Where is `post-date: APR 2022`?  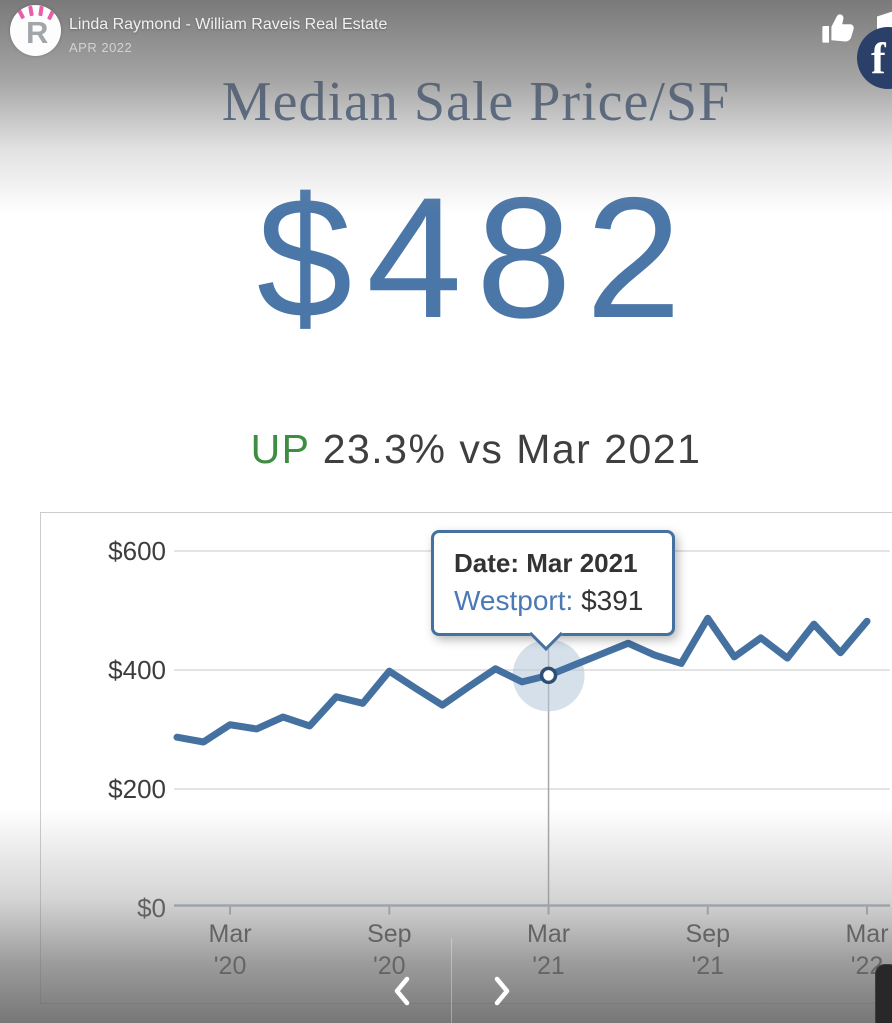
post-date: APR 2022 is located at coordinates (101, 47).